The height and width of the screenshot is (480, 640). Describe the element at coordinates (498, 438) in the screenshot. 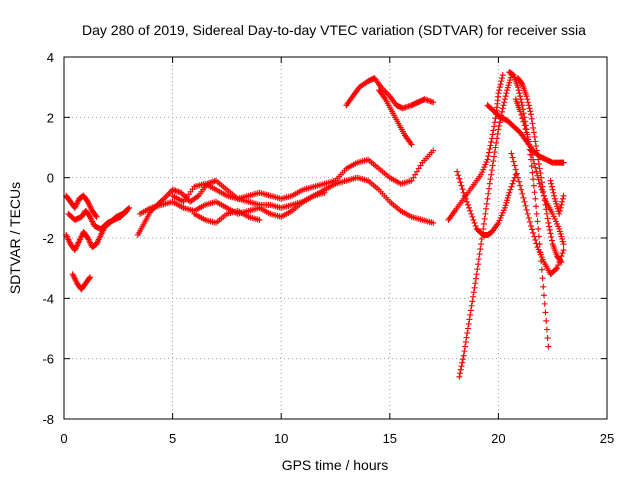

I see `x-tick-label: 20` at that location.